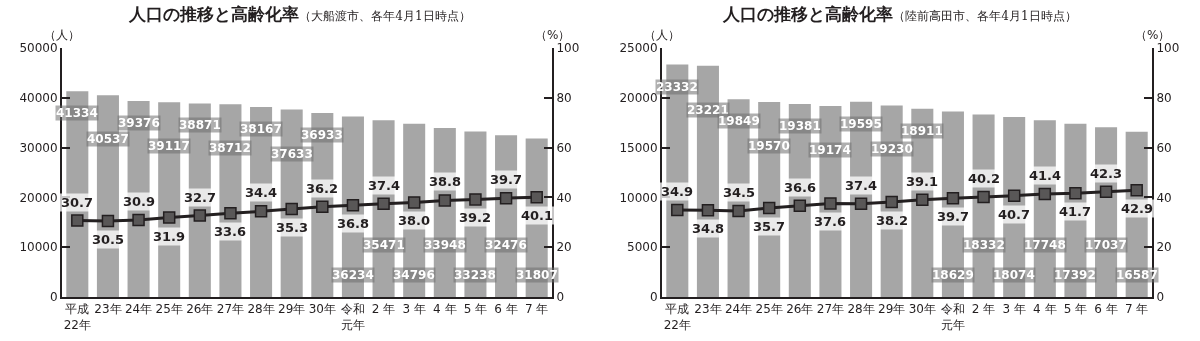 The height and width of the screenshot is (341, 1200). I want to click on data-label: 30.5, so click(108, 239).